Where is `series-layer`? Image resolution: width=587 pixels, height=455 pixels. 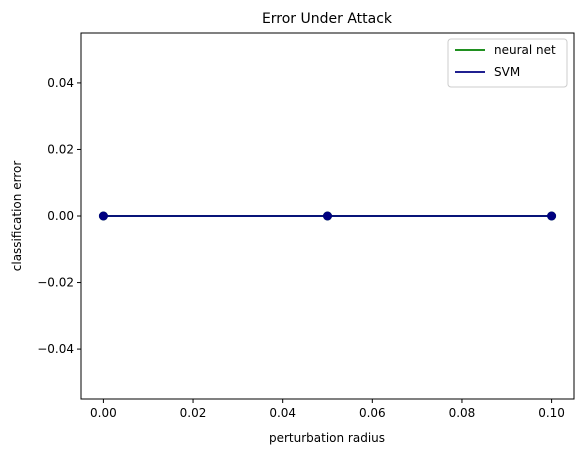 series-layer is located at coordinates (327, 216).